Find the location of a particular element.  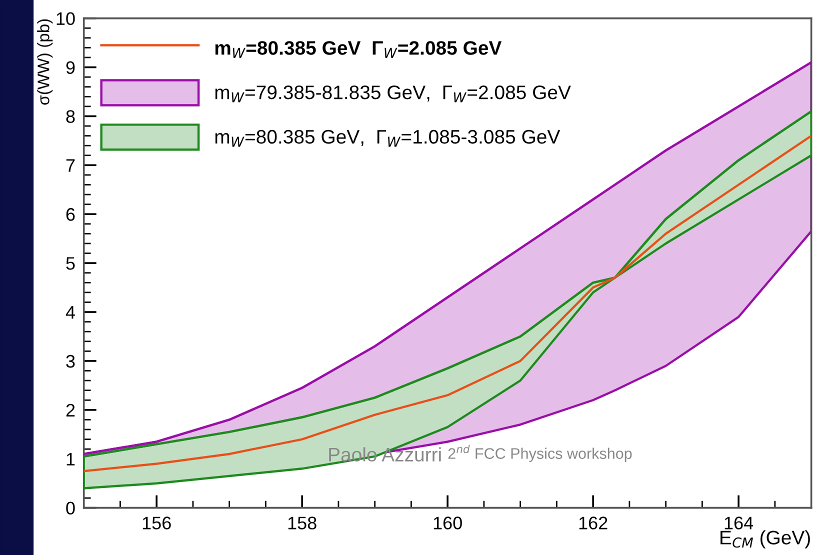

y-axis-title: σ(WW) (pb) is located at coordinates (45, 62).